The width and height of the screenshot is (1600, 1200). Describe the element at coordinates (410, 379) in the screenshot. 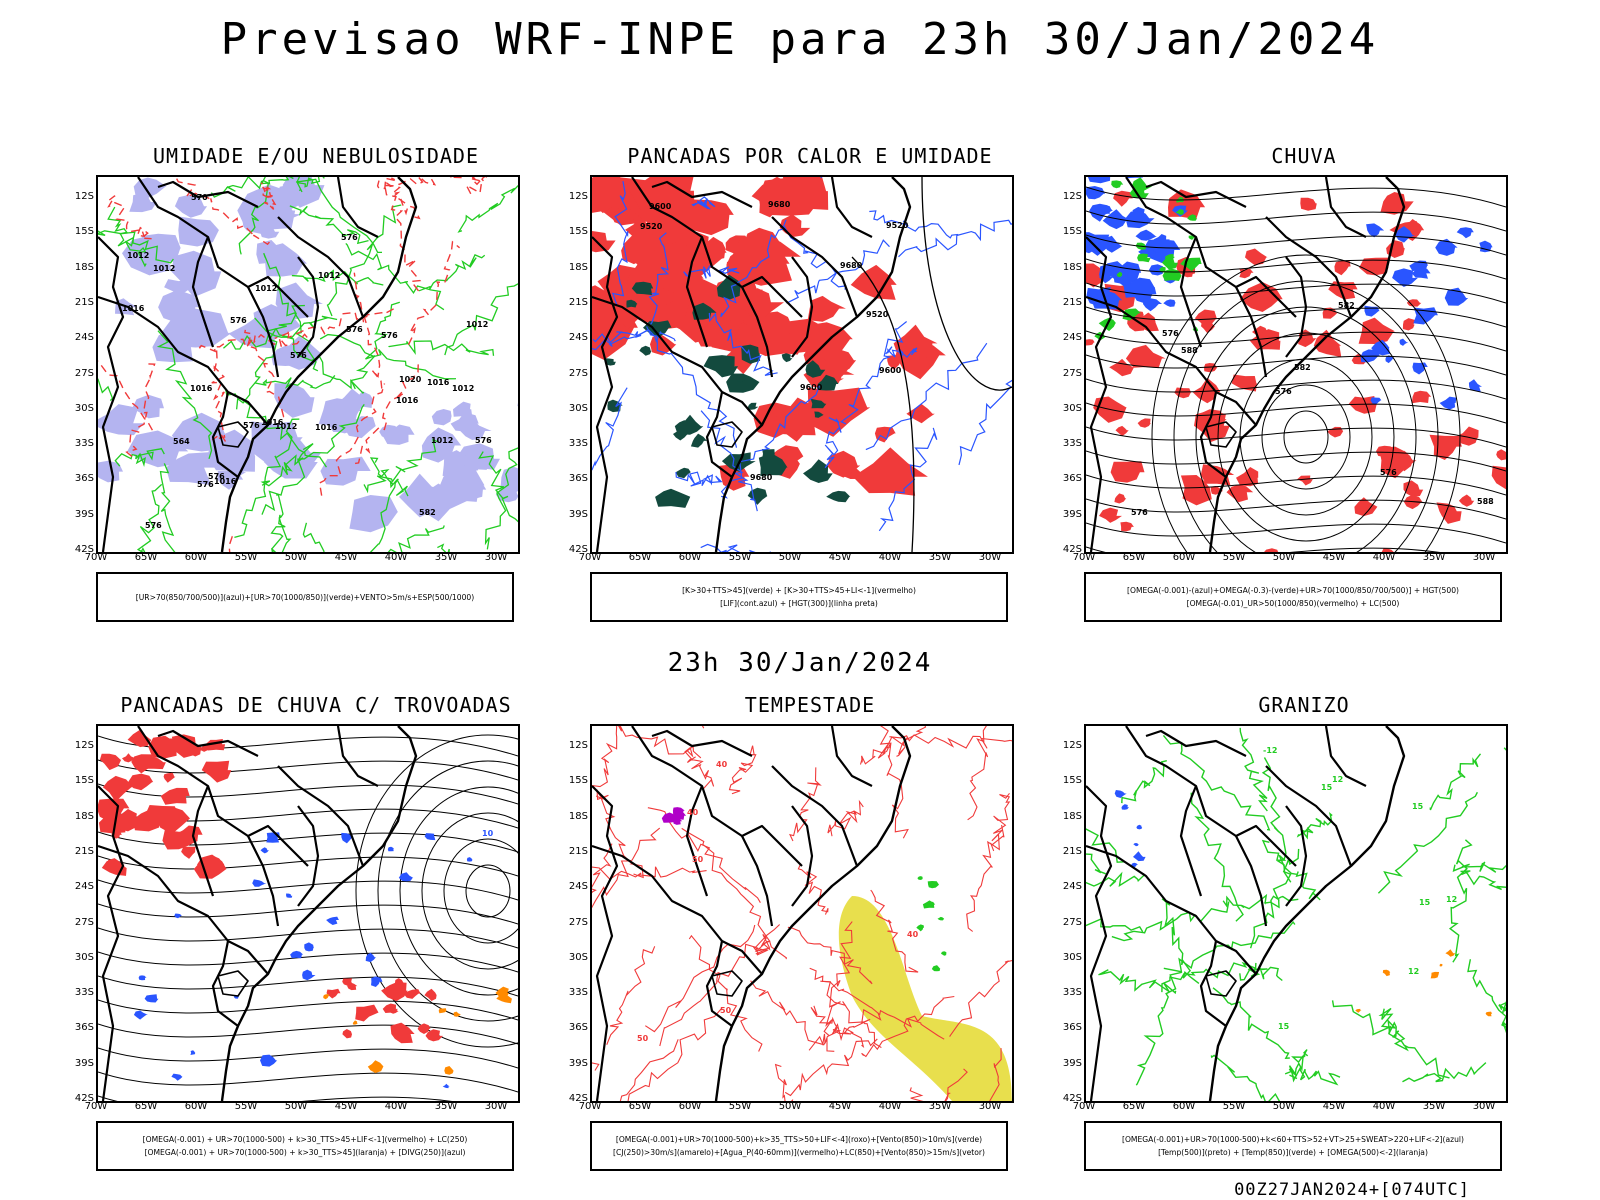

I see `contour-label: 1020` at that location.